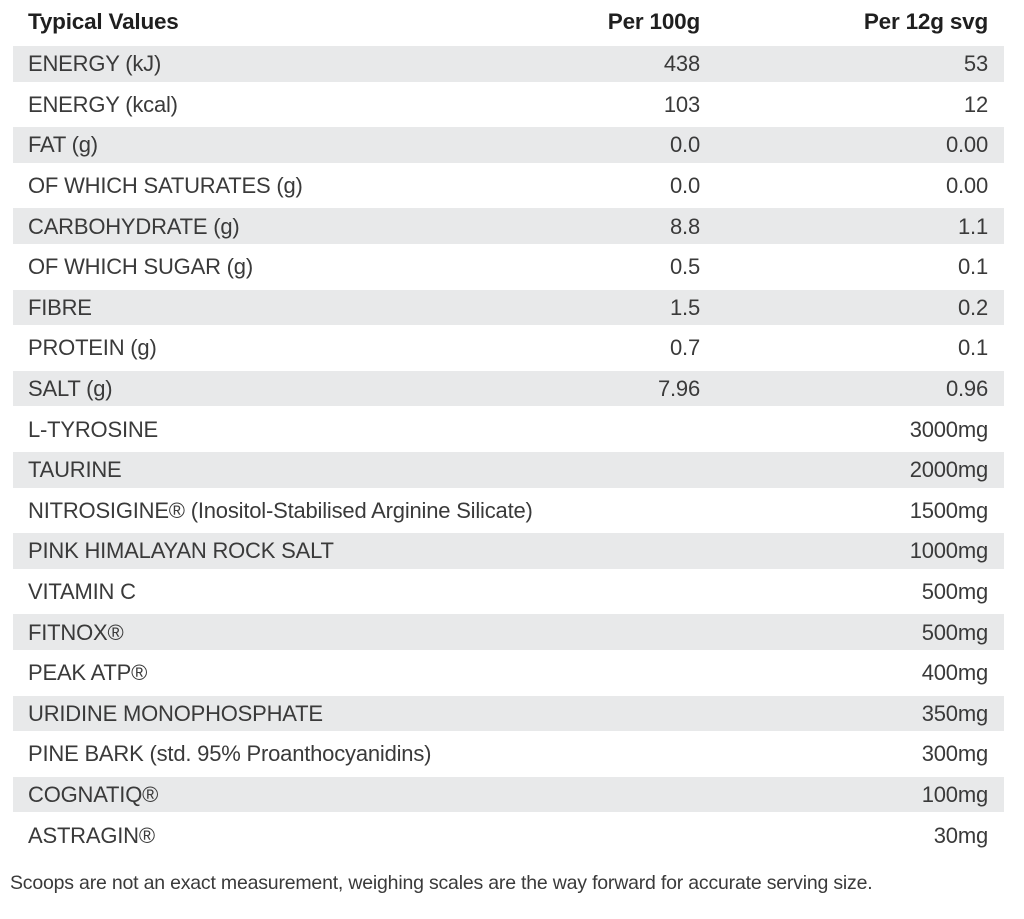 The width and height of the screenshot is (1024, 919). What do you see at coordinates (93, 794) in the screenshot?
I see `row-label: COGNATIQ®` at bounding box center [93, 794].